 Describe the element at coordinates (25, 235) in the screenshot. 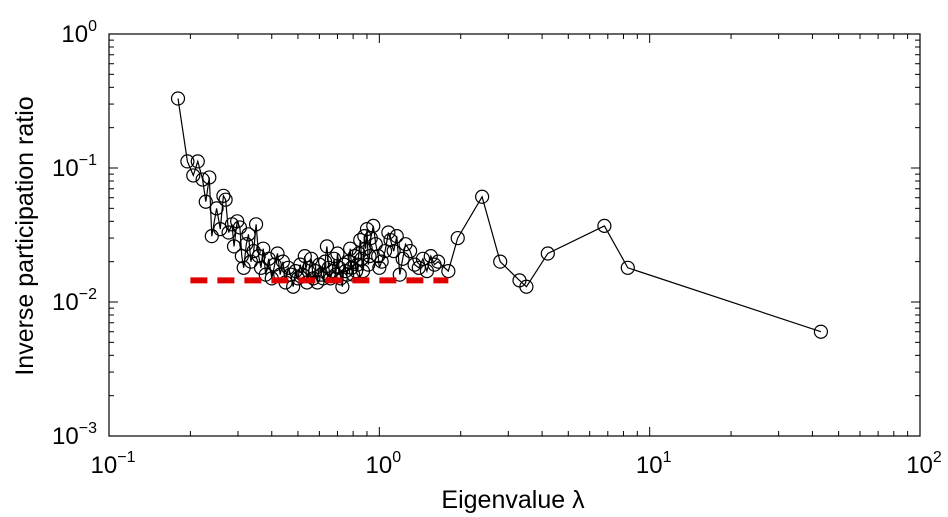

I see `y-axis-title: Inverse participation ratio` at that location.